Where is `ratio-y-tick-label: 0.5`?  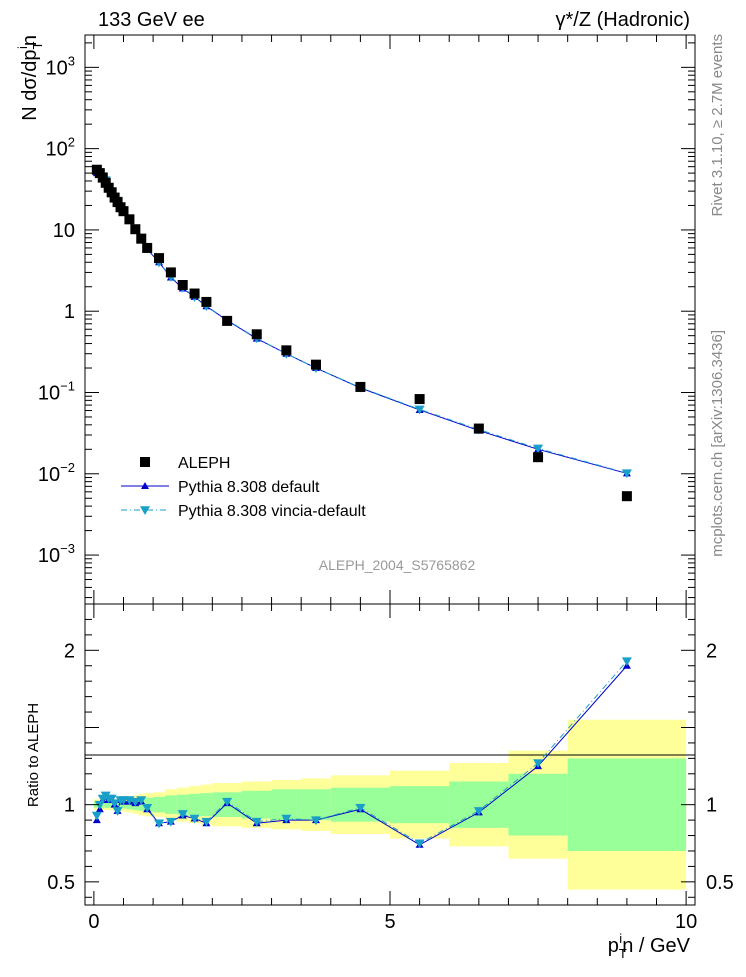 ratio-y-tick-label: 0.5 is located at coordinates (61, 883).